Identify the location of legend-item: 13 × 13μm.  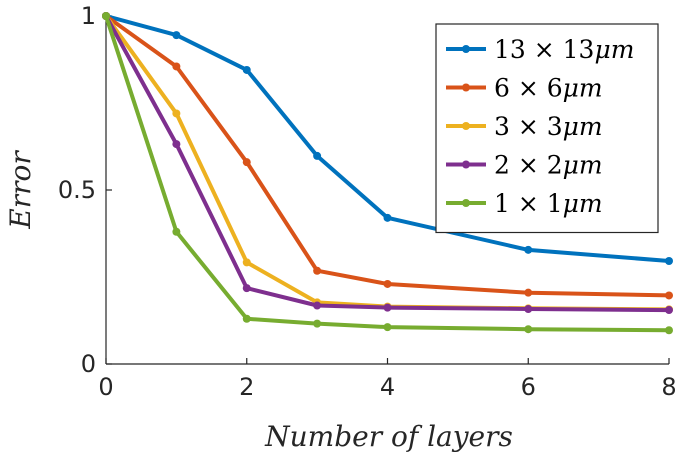
(540, 49).